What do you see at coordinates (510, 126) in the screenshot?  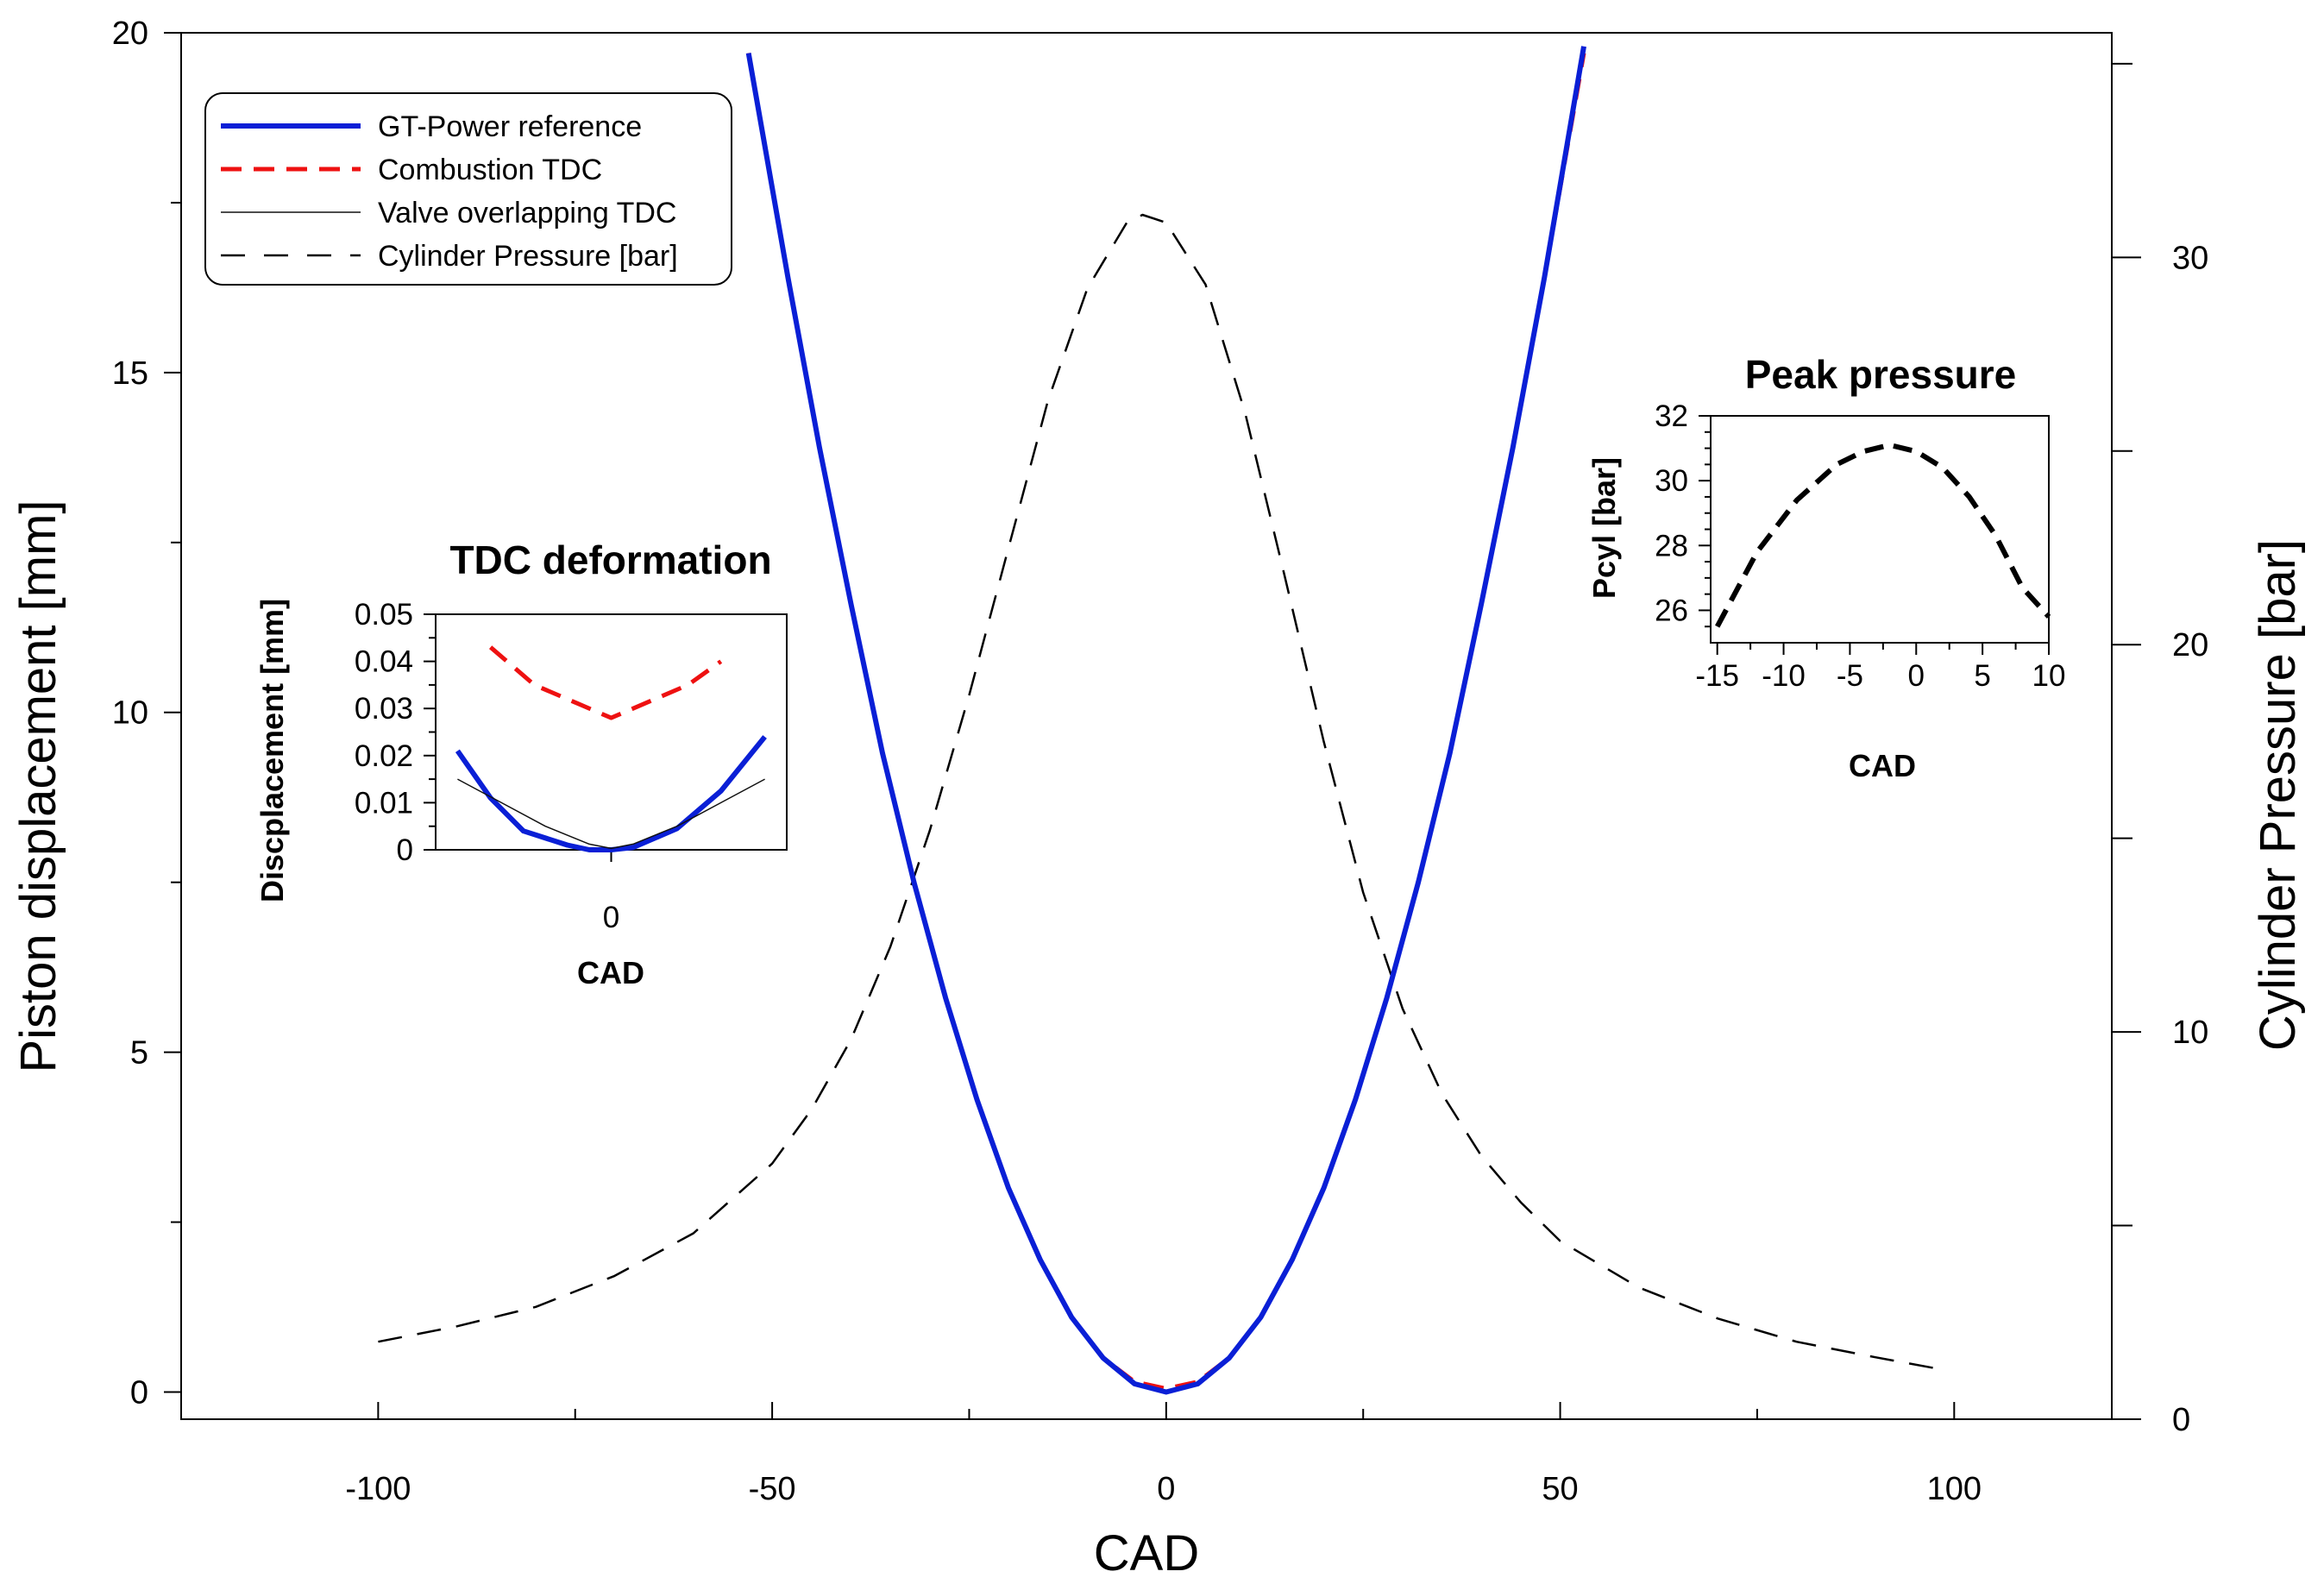 I see `legend-label-gt-power-reference: GT-Power reference` at bounding box center [510, 126].